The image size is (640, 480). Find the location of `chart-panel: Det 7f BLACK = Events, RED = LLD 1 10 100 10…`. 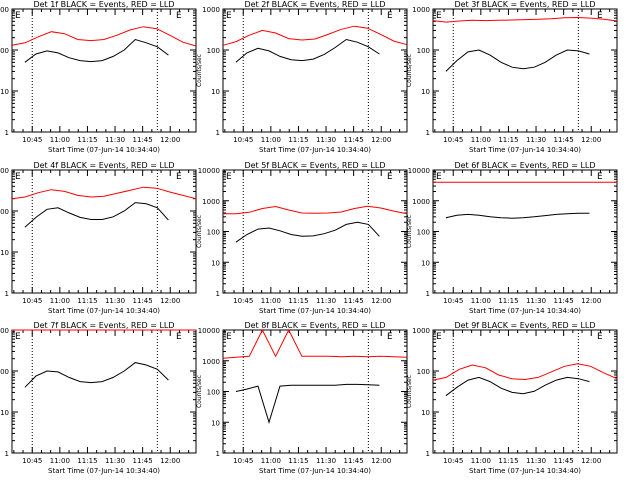

chart-panel: Det 7f BLACK = Events, RED = LLD 1 10 100 10… is located at coordinates (98, 398).